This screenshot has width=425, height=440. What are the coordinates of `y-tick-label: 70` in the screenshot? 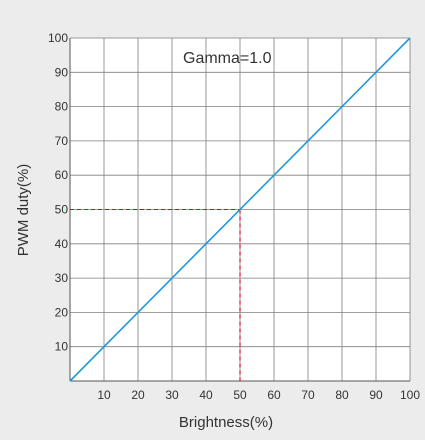 It's located at (62, 141).